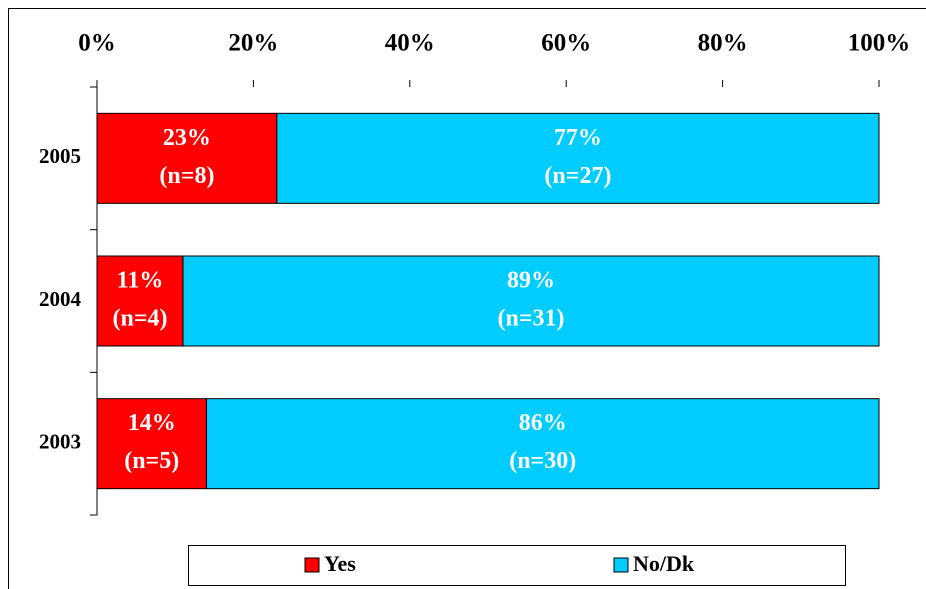 This screenshot has height=589, width=926. I want to click on x-tick-label: 0%, so click(97, 43).